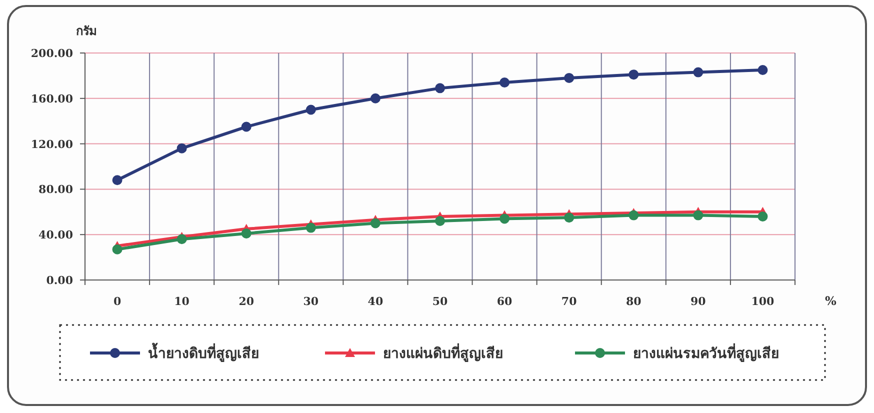 The height and width of the screenshot is (413, 874). What do you see at coordinates (831, 301) in the screenshot?
I see `x-axis-title: %` at bounding box center [831, 301].